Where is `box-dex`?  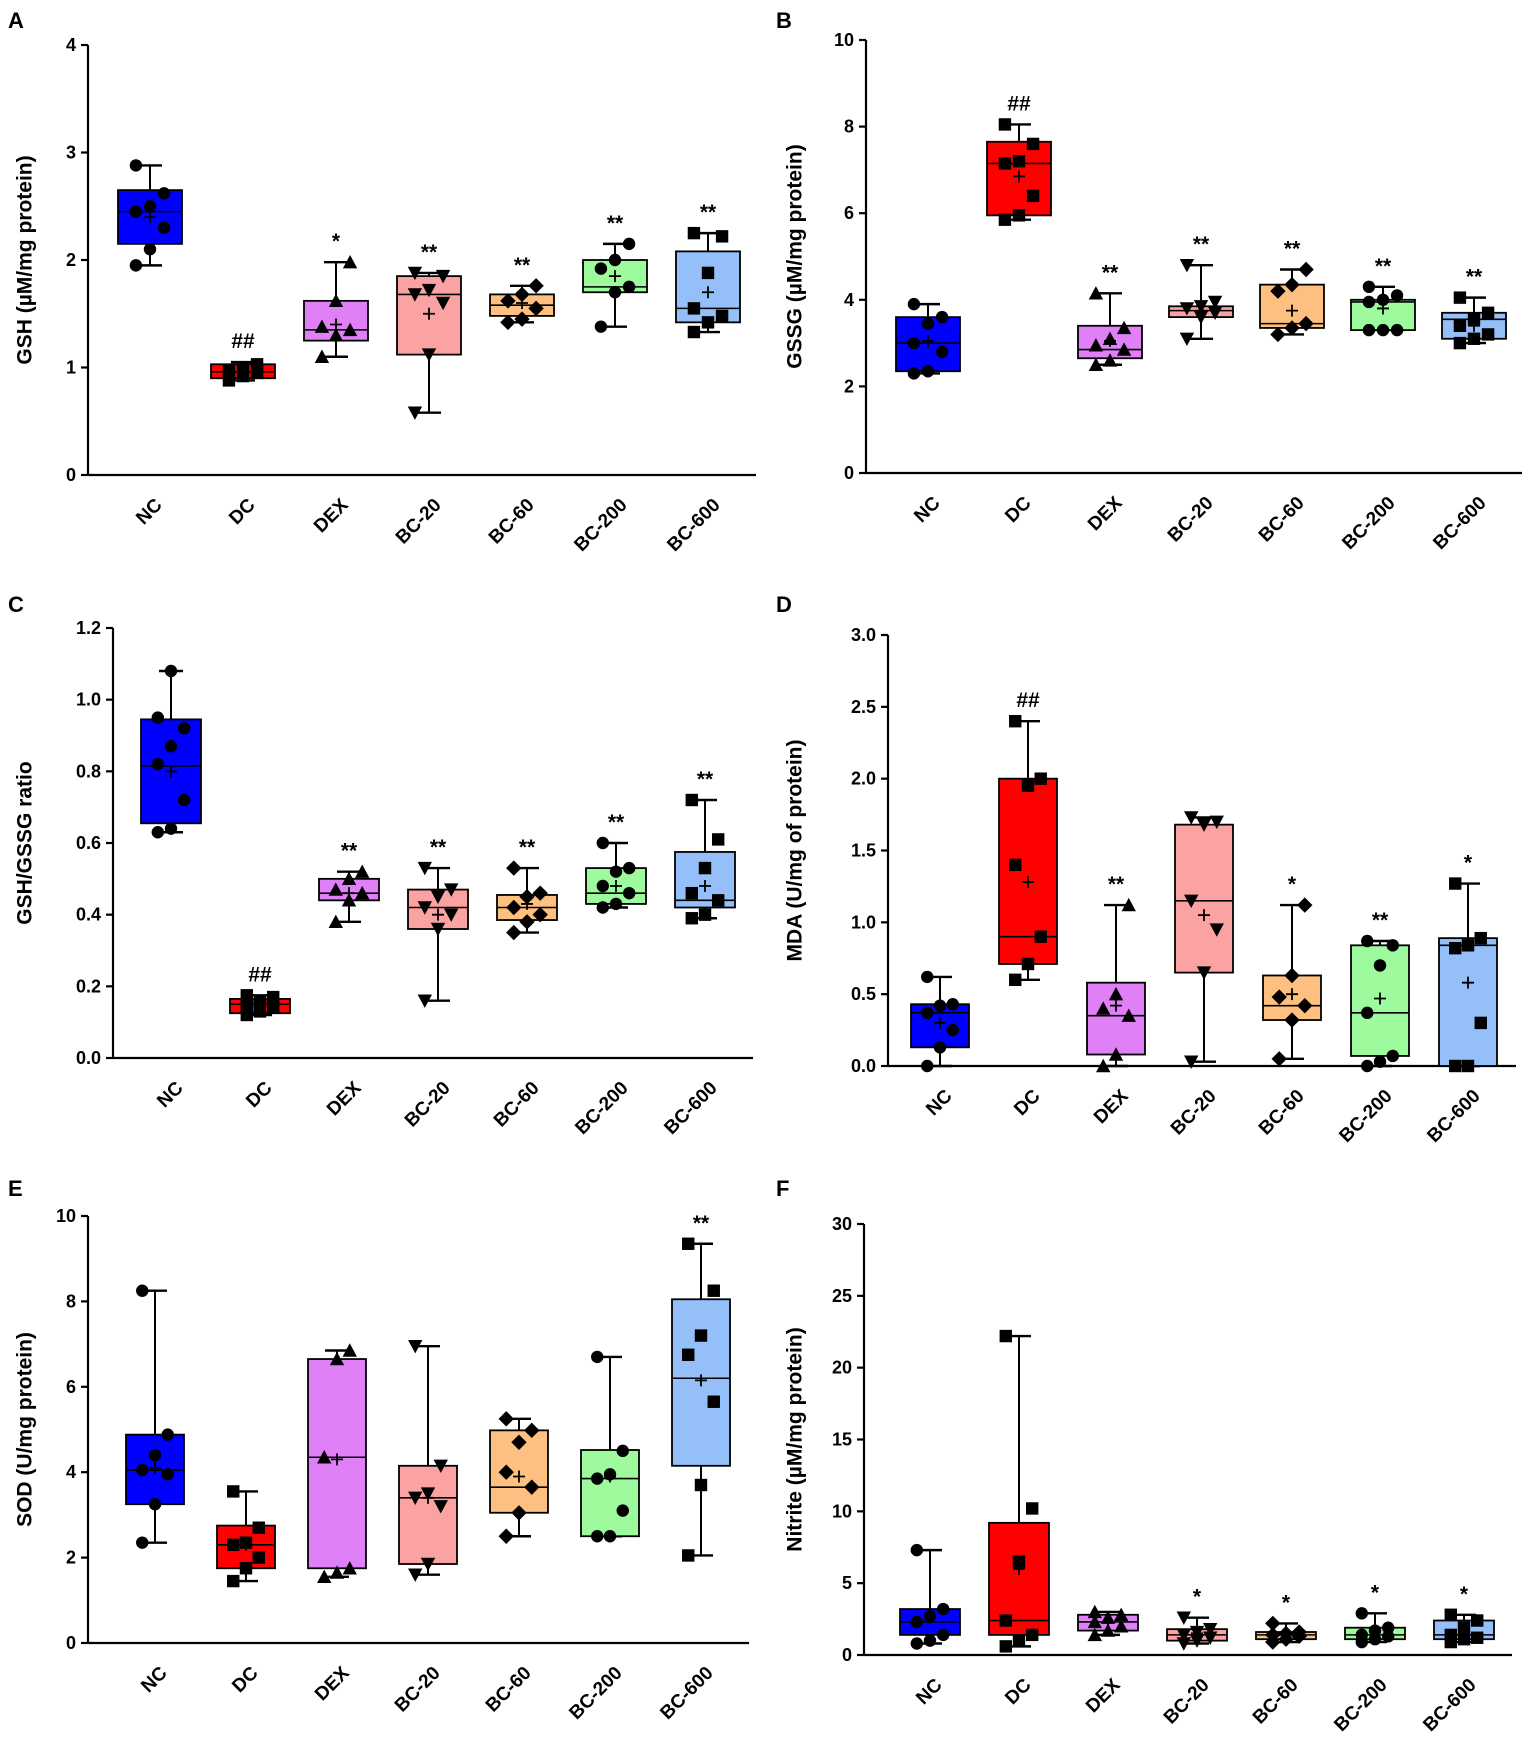
box-dex is located at coordinates (1108, 1623).